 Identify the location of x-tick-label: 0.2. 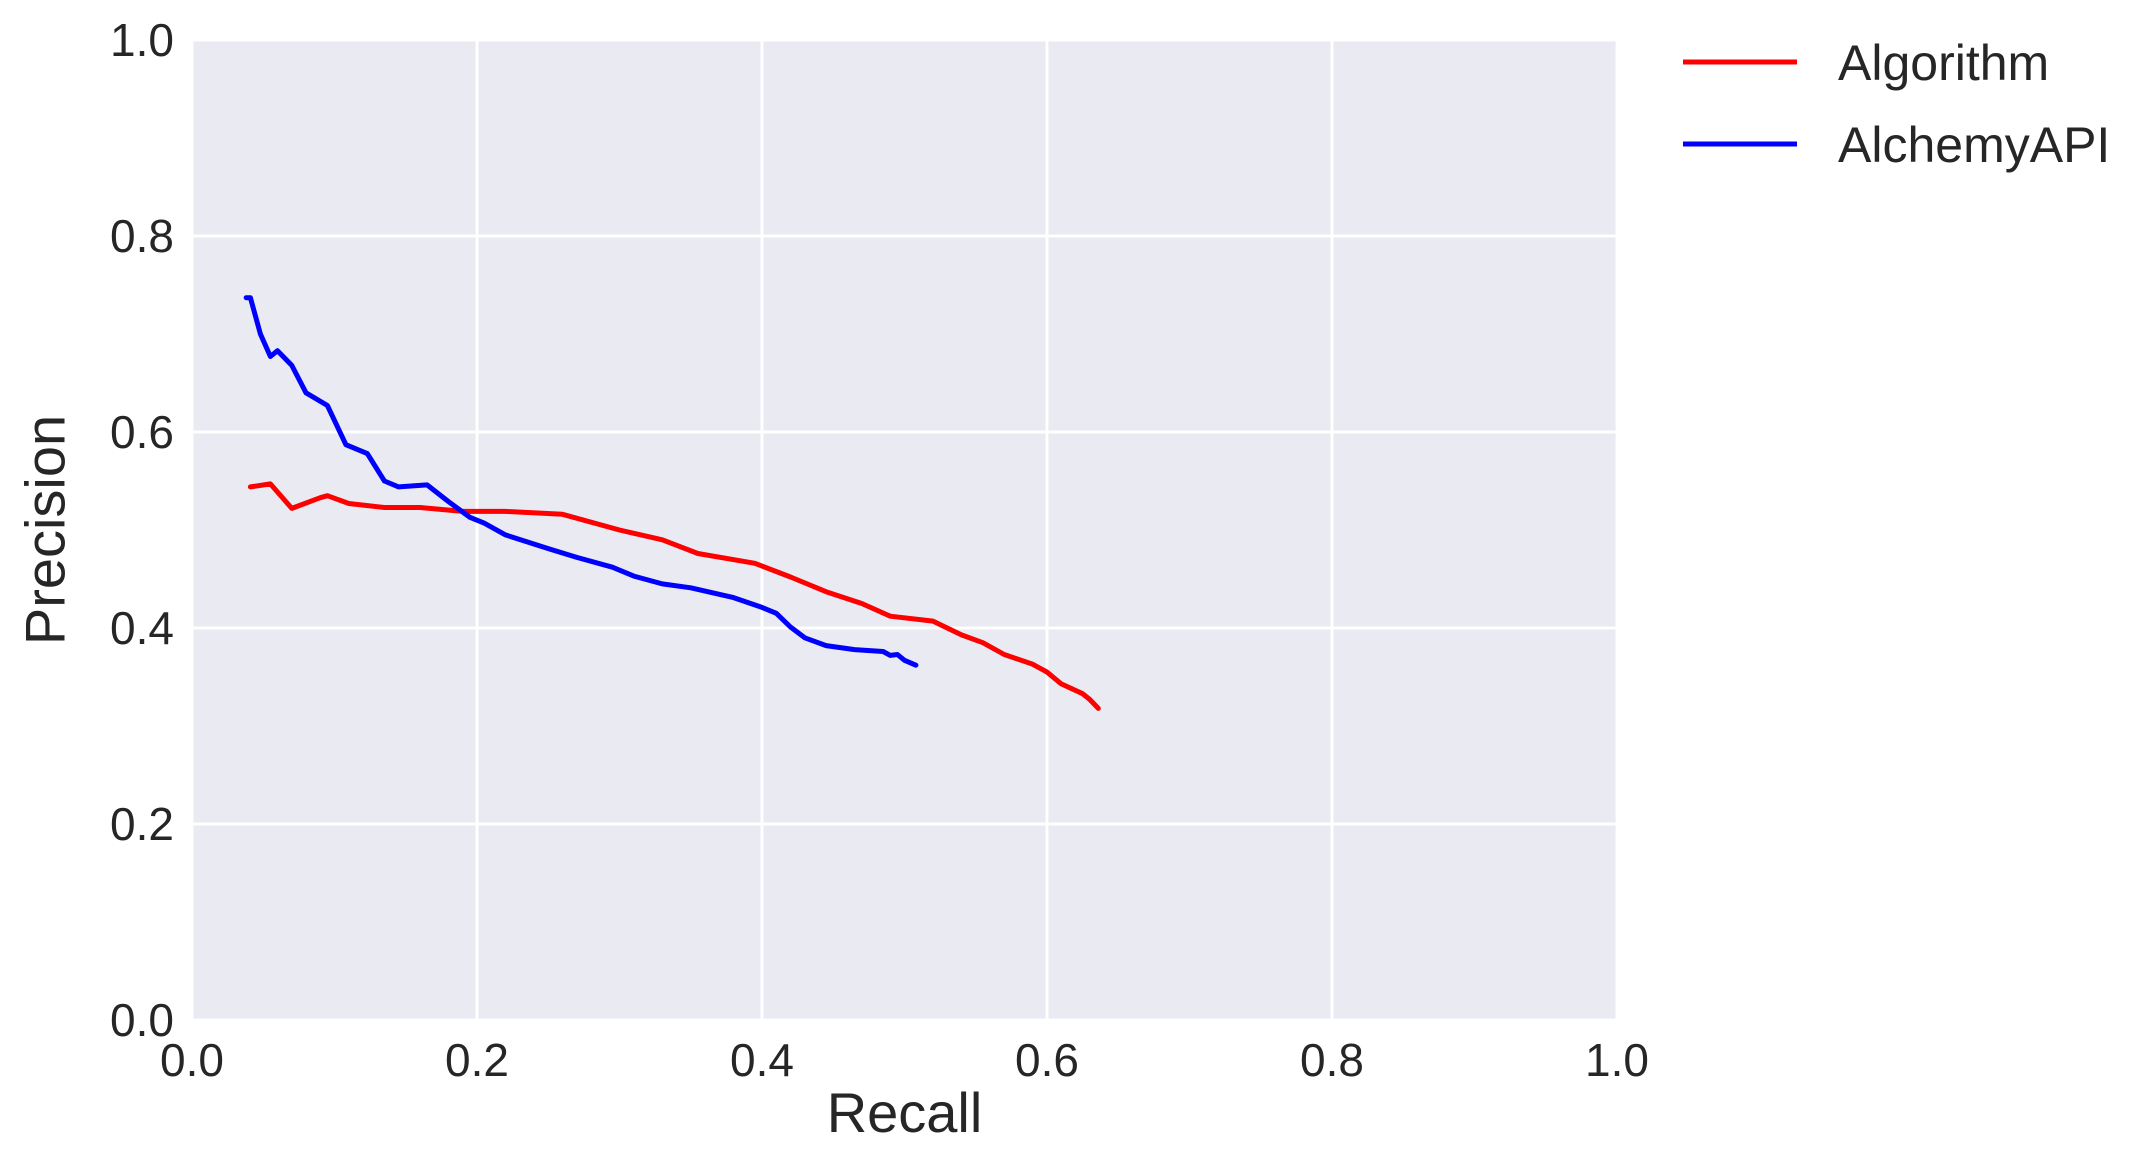
(477, 1060).